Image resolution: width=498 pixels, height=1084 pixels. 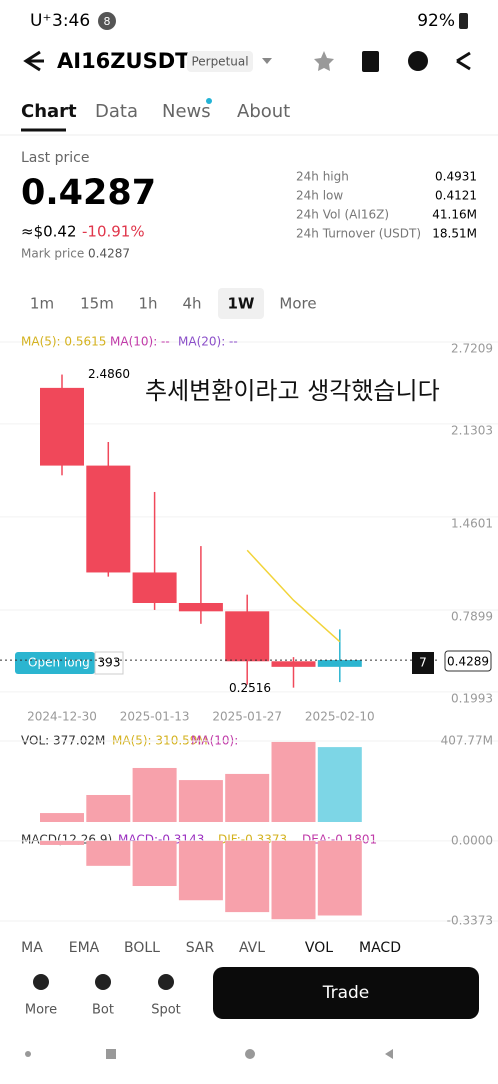 I want to click on tab: Data, so click(x=116, y=111).